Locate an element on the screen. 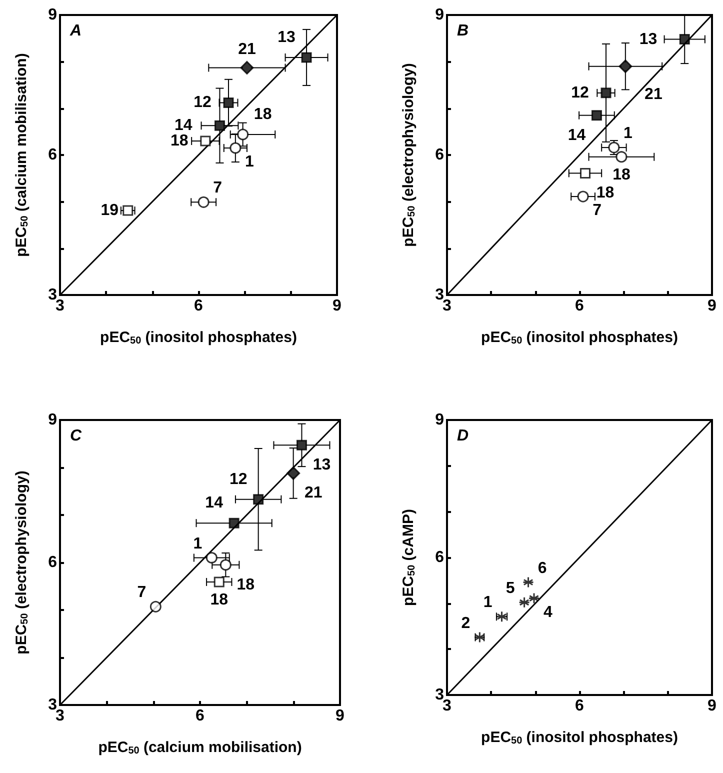  chart-title: C is located at coordinates (76, 436).